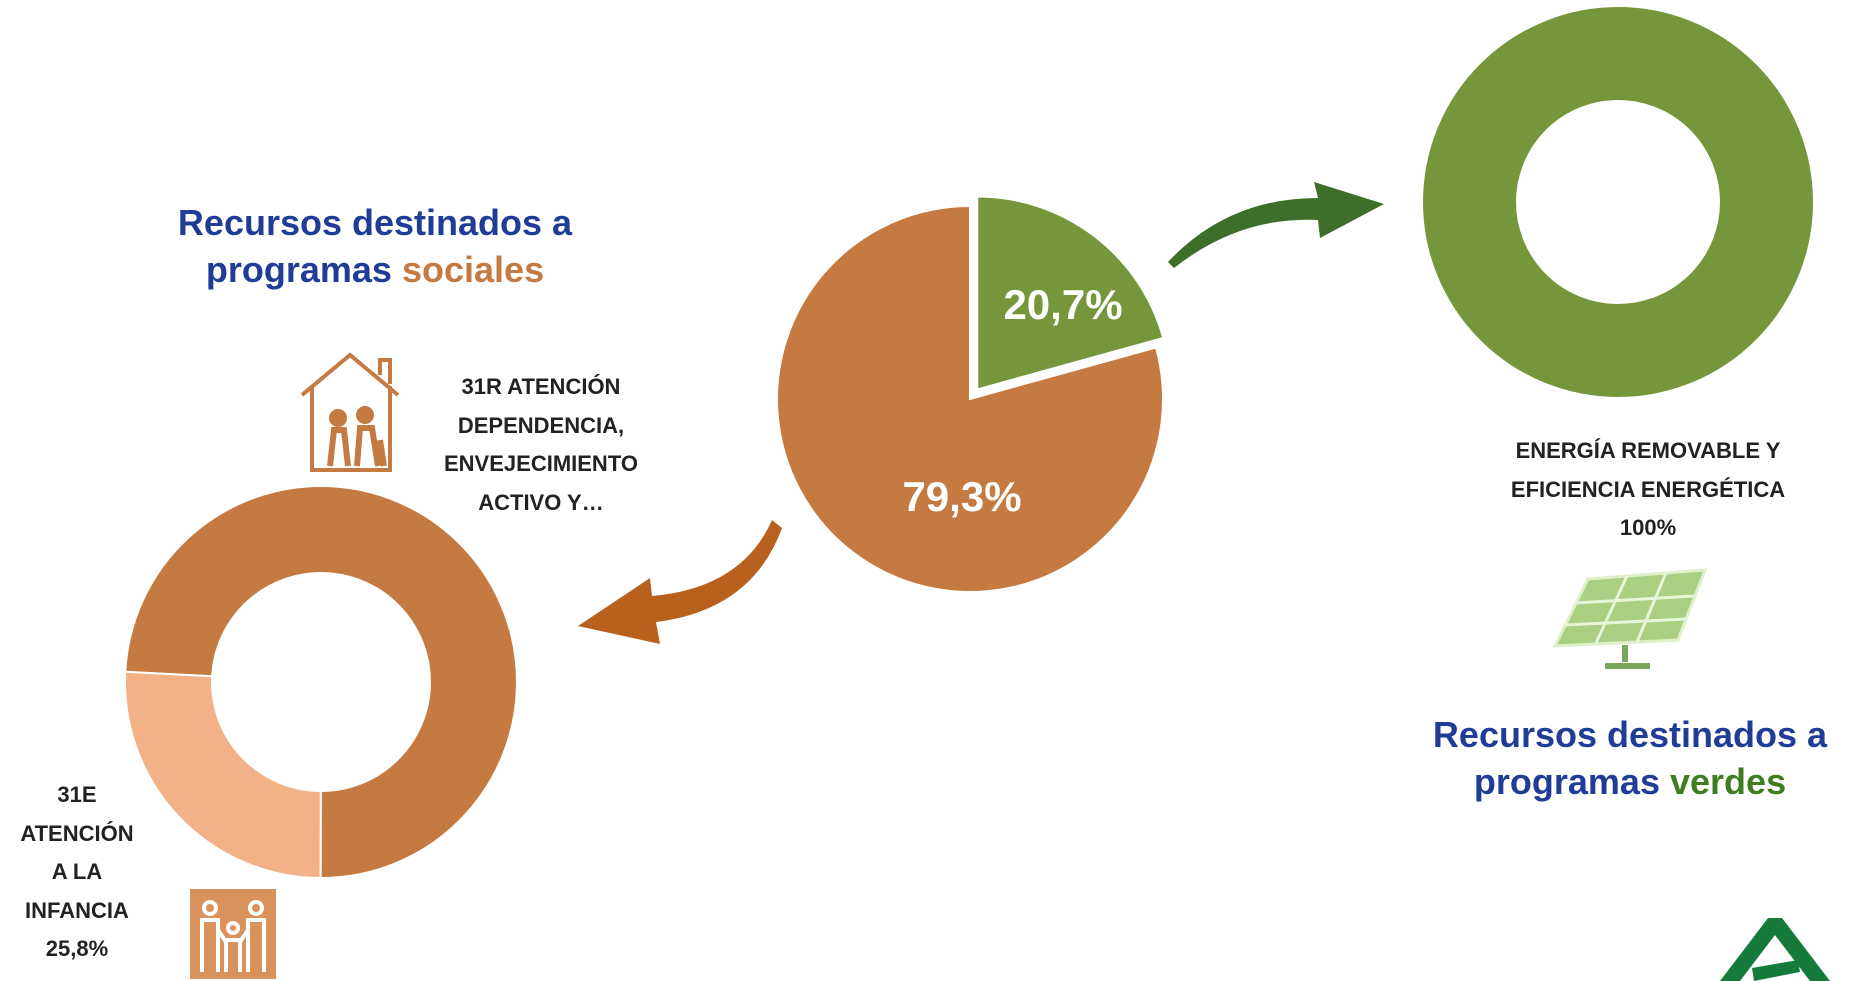 This screenshot has width=1858, height=981. I want to click on value-label: 100%, so click(1648, 527).